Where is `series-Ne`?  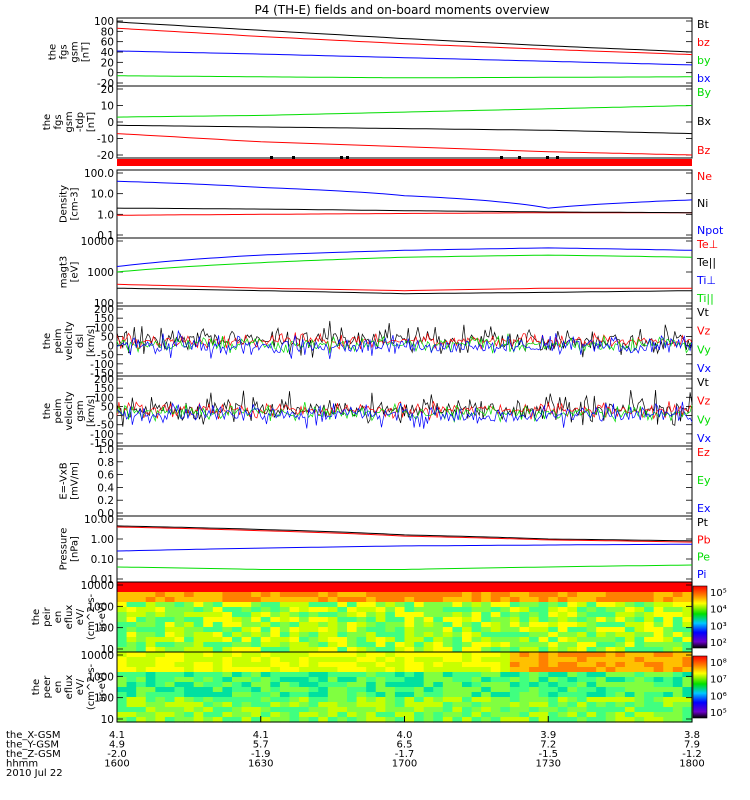
series-Ne is located at coordinates (404, 214).